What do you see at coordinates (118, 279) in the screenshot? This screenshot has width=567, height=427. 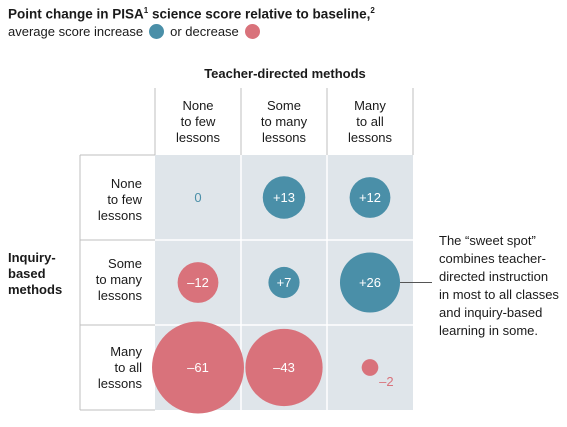 I see `row-label-2: Some to many lessons` at bounding box center [118, 279].